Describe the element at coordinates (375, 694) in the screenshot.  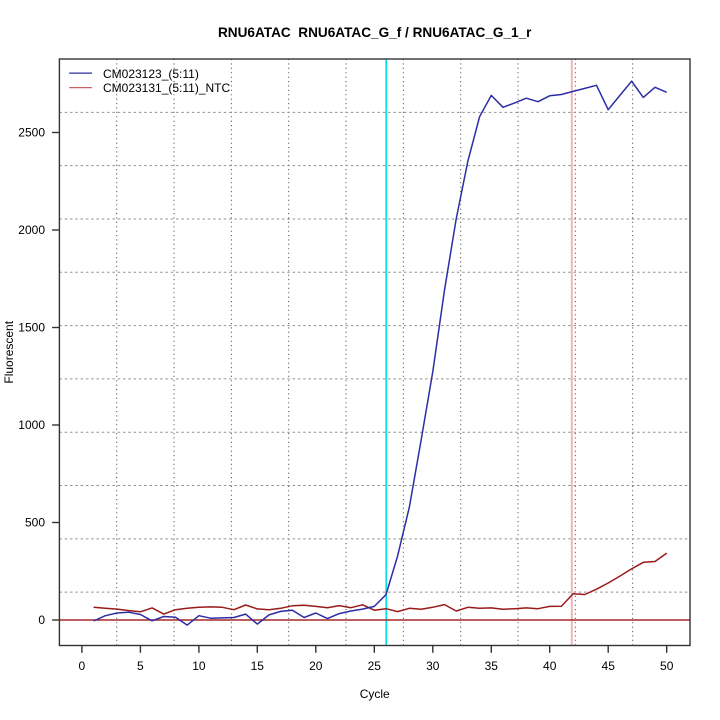
I see `svg-text: Cycle` at that location.